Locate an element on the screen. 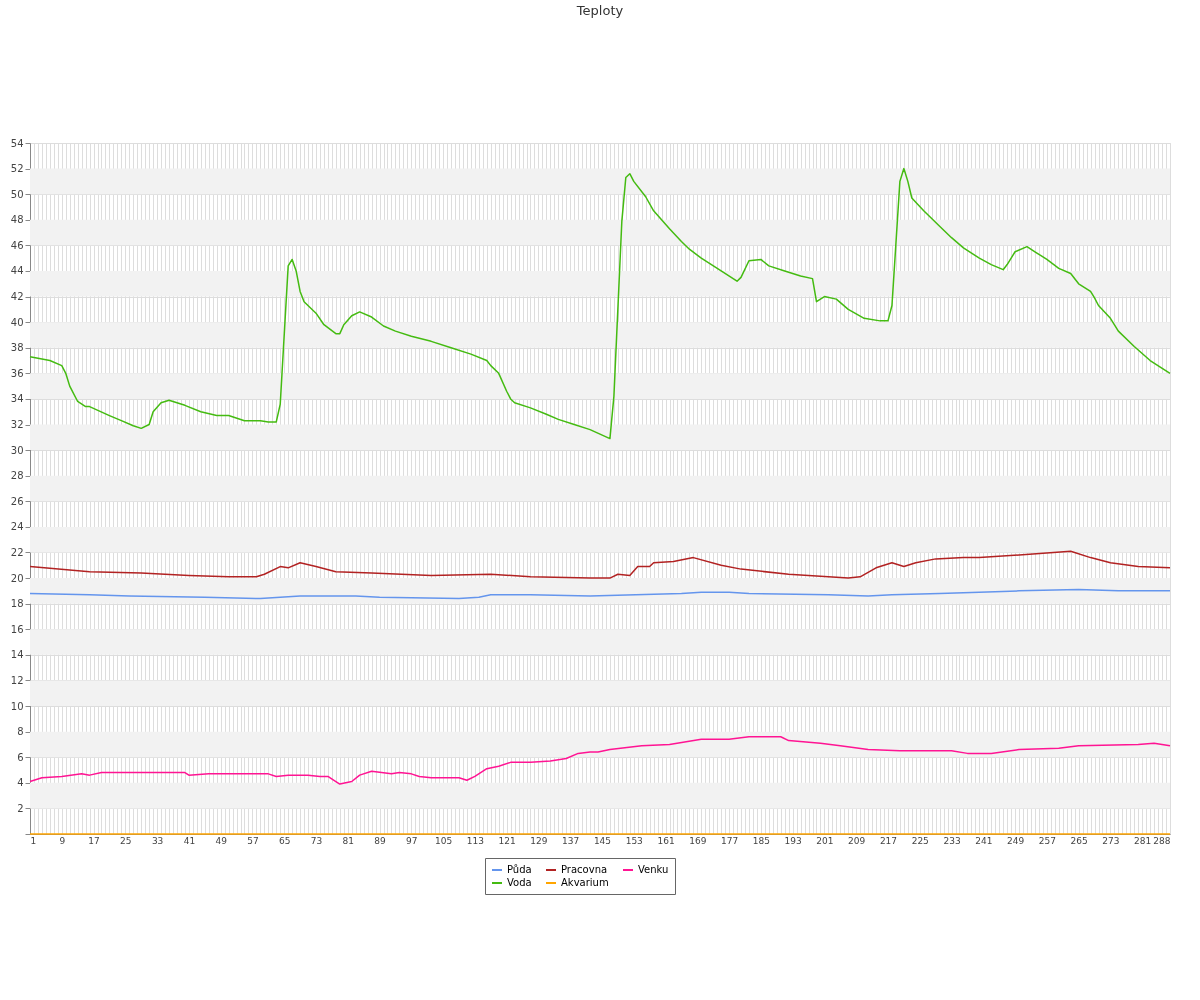  y-tick-label: 44 is located at coordinates (17, 271).